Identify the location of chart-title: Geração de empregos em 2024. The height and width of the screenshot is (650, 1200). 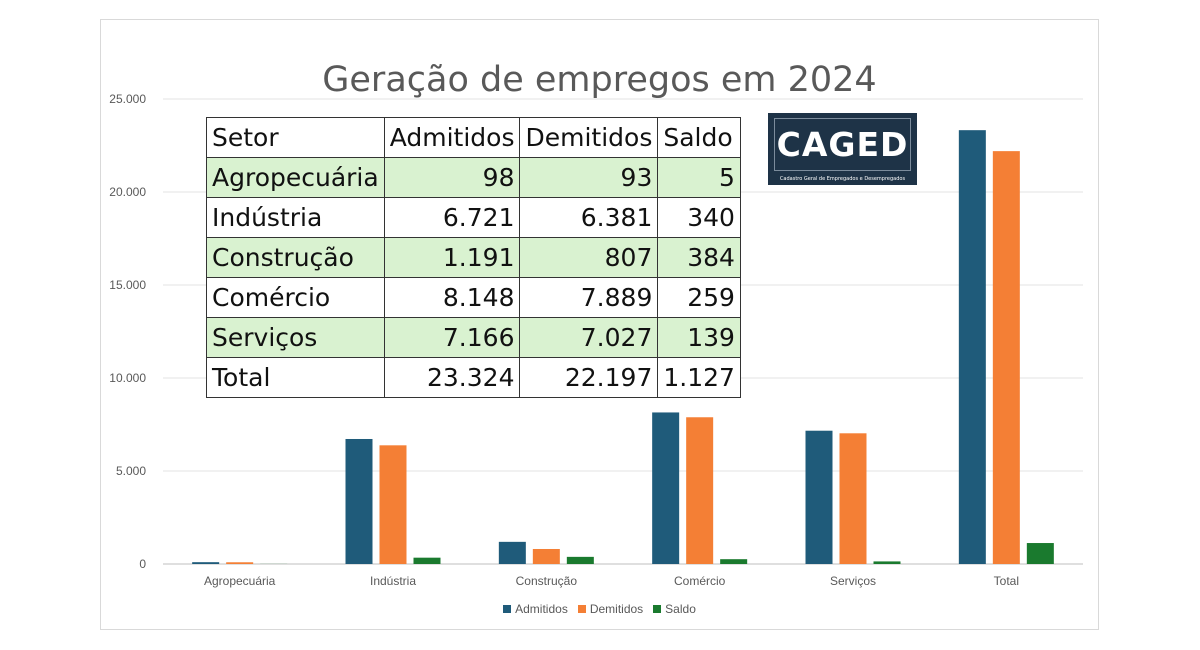
(599, 80).